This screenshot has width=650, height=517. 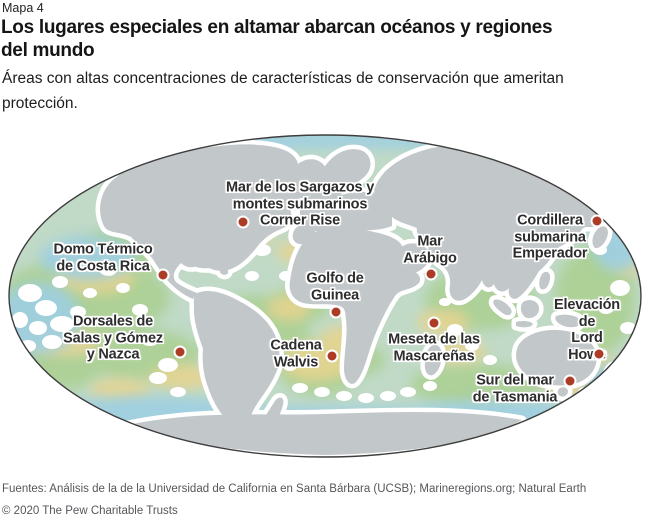 I want to click on map-label-meseta-mascarenas: Meseta de las Mascareñas, so click(x=434, y=348).